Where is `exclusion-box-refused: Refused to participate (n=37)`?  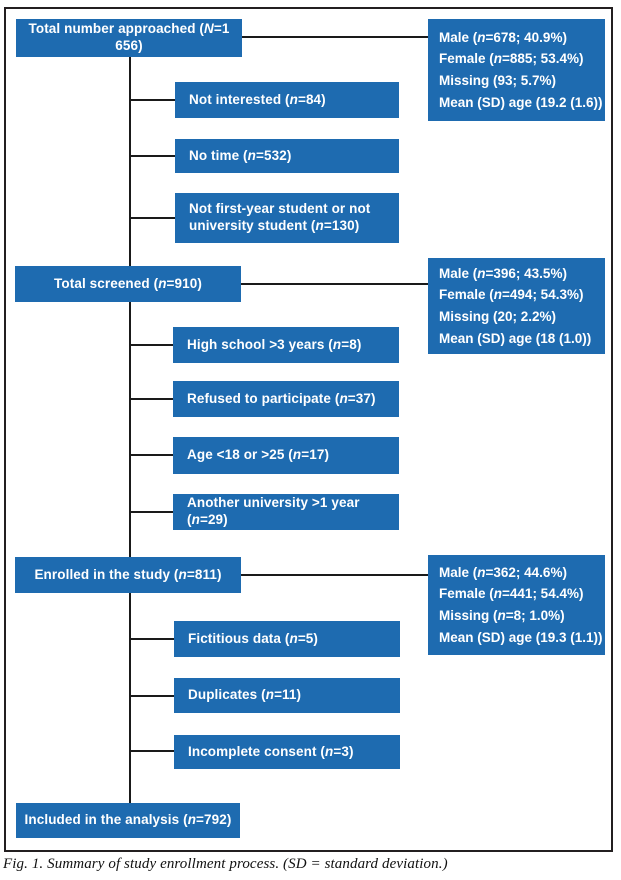 exclusion-box-refused: Refused to participate (n=37) is located at coordinates (286, 399).